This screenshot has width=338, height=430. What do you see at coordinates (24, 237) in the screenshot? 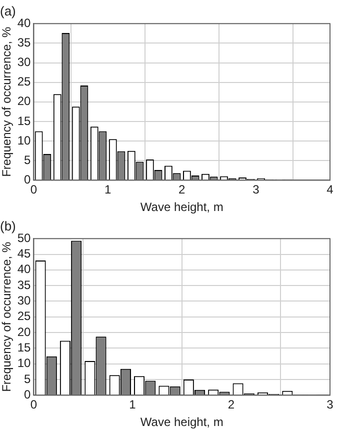
I see `y-tick-label: 50` at bounding box center [24, 237].